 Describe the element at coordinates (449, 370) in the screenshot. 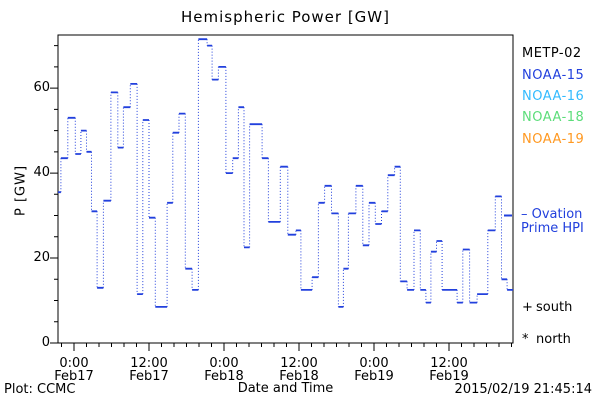

I see `x-tick-label: 12:00 Feb19` at that location.